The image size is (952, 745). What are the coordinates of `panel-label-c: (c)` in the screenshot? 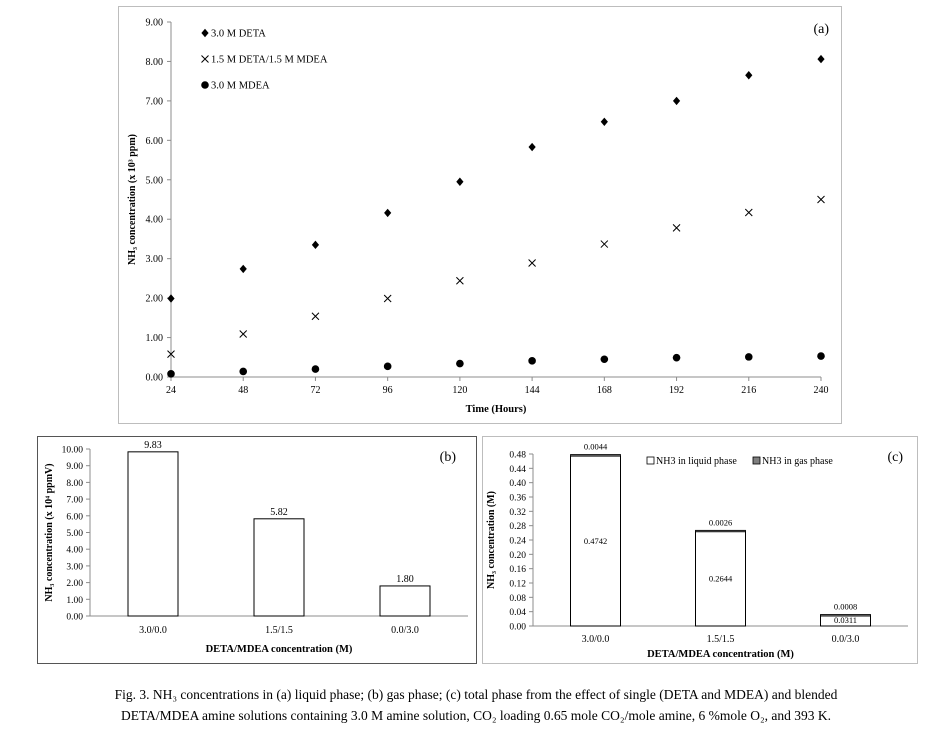 It's located at (895, 457).